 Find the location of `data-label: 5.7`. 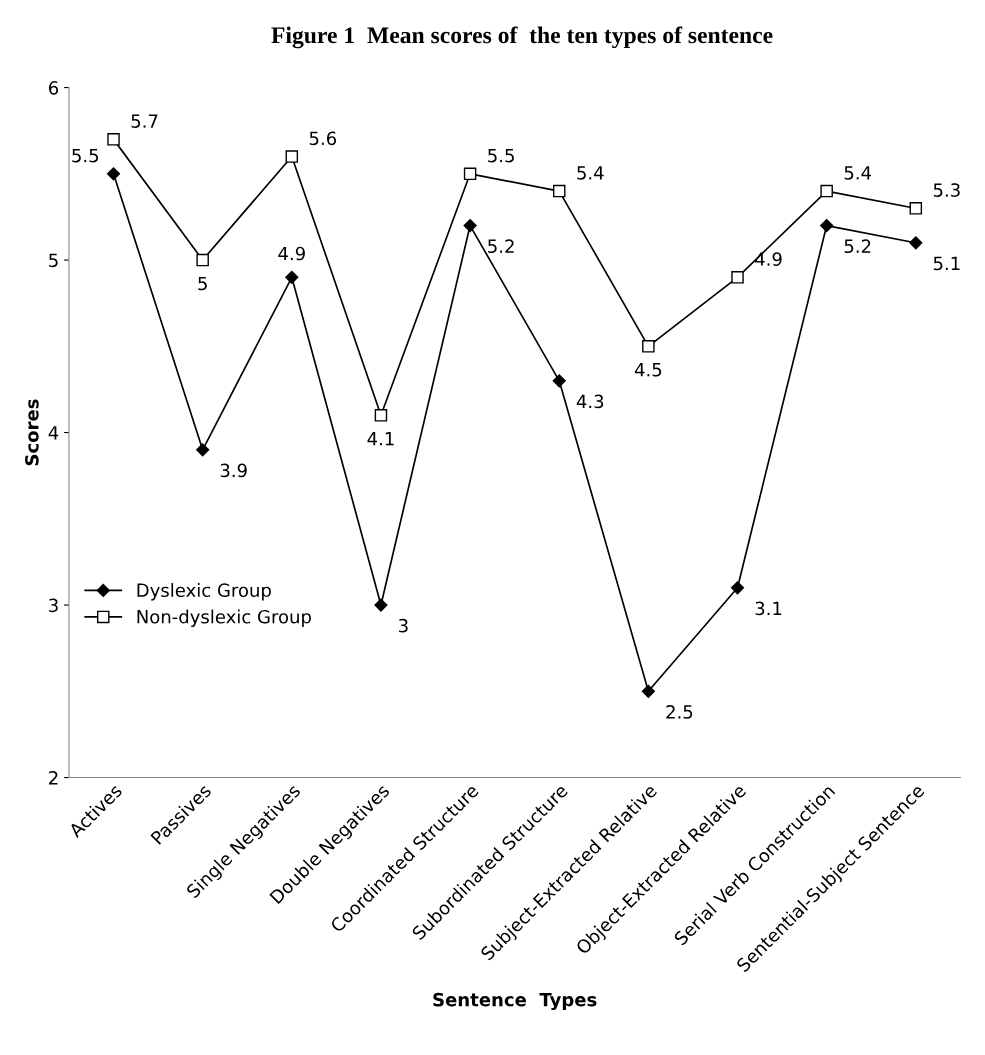

data-label: 5.7 is located at coordinates (144, 121).